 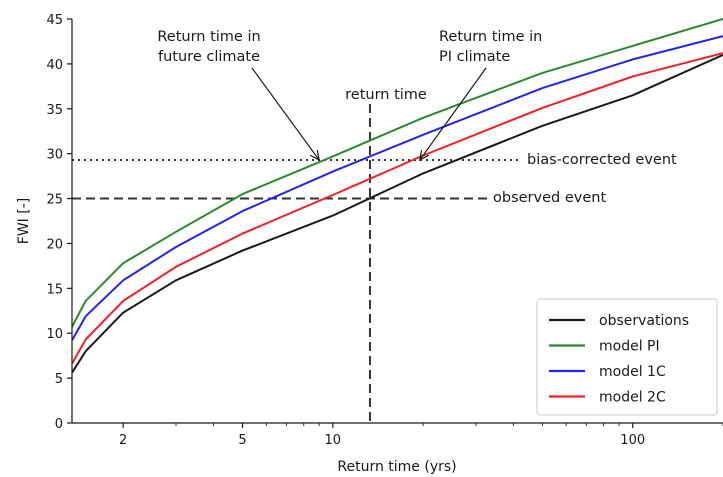 I want to click on legend-label: observations, so click(x=644, y=321).